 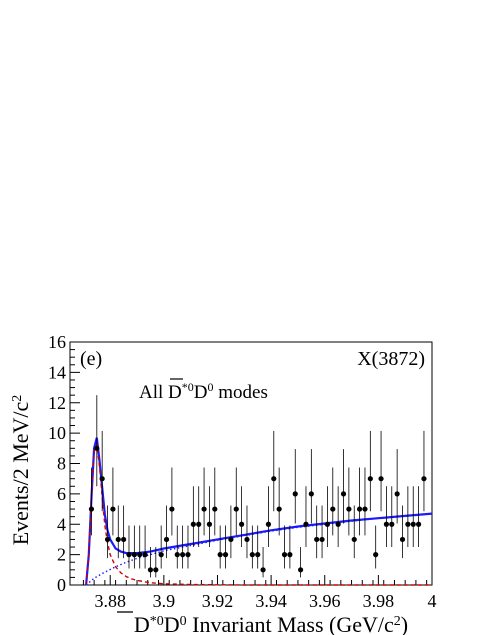 I want to click on resonance-label: X(3872), so click(x=391, y=359).